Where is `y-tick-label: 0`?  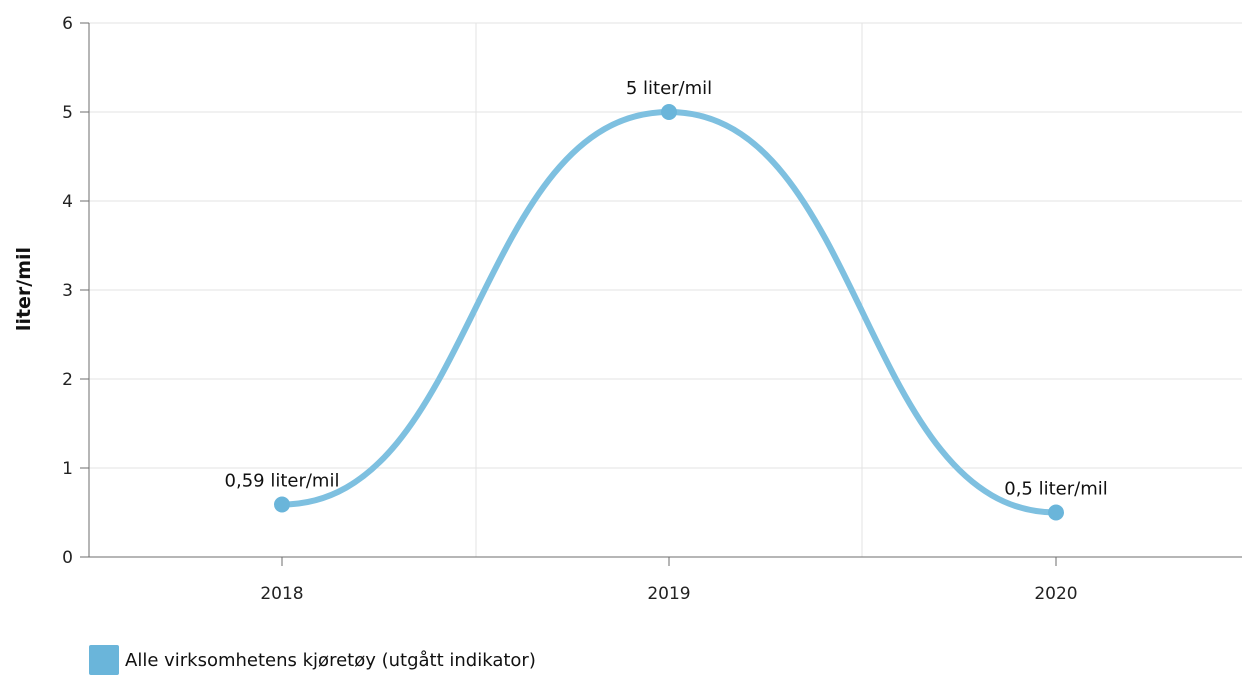
y-tick-label: 0 is located at coordinates (67, 558).